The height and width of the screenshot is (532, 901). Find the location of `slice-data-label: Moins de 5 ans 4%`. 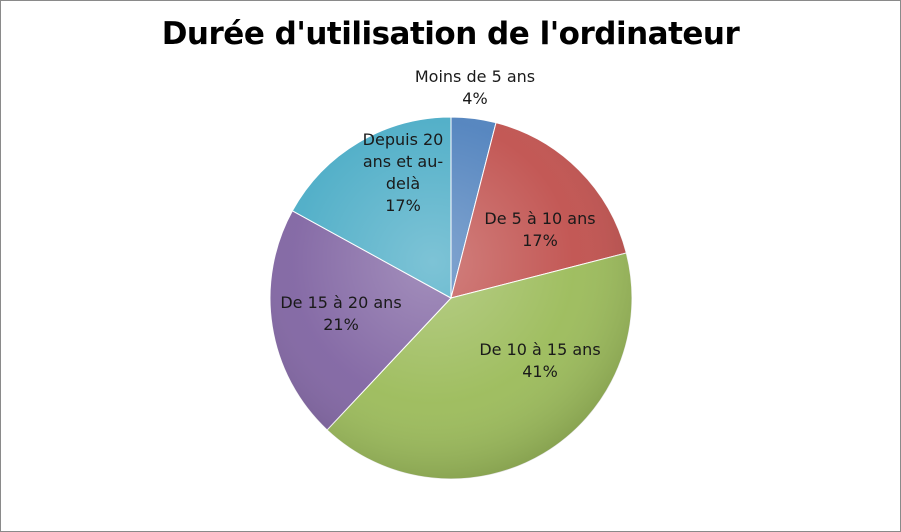

slice-data-label: Moins de 5 ans 4% is located at coordinates (475, 87).